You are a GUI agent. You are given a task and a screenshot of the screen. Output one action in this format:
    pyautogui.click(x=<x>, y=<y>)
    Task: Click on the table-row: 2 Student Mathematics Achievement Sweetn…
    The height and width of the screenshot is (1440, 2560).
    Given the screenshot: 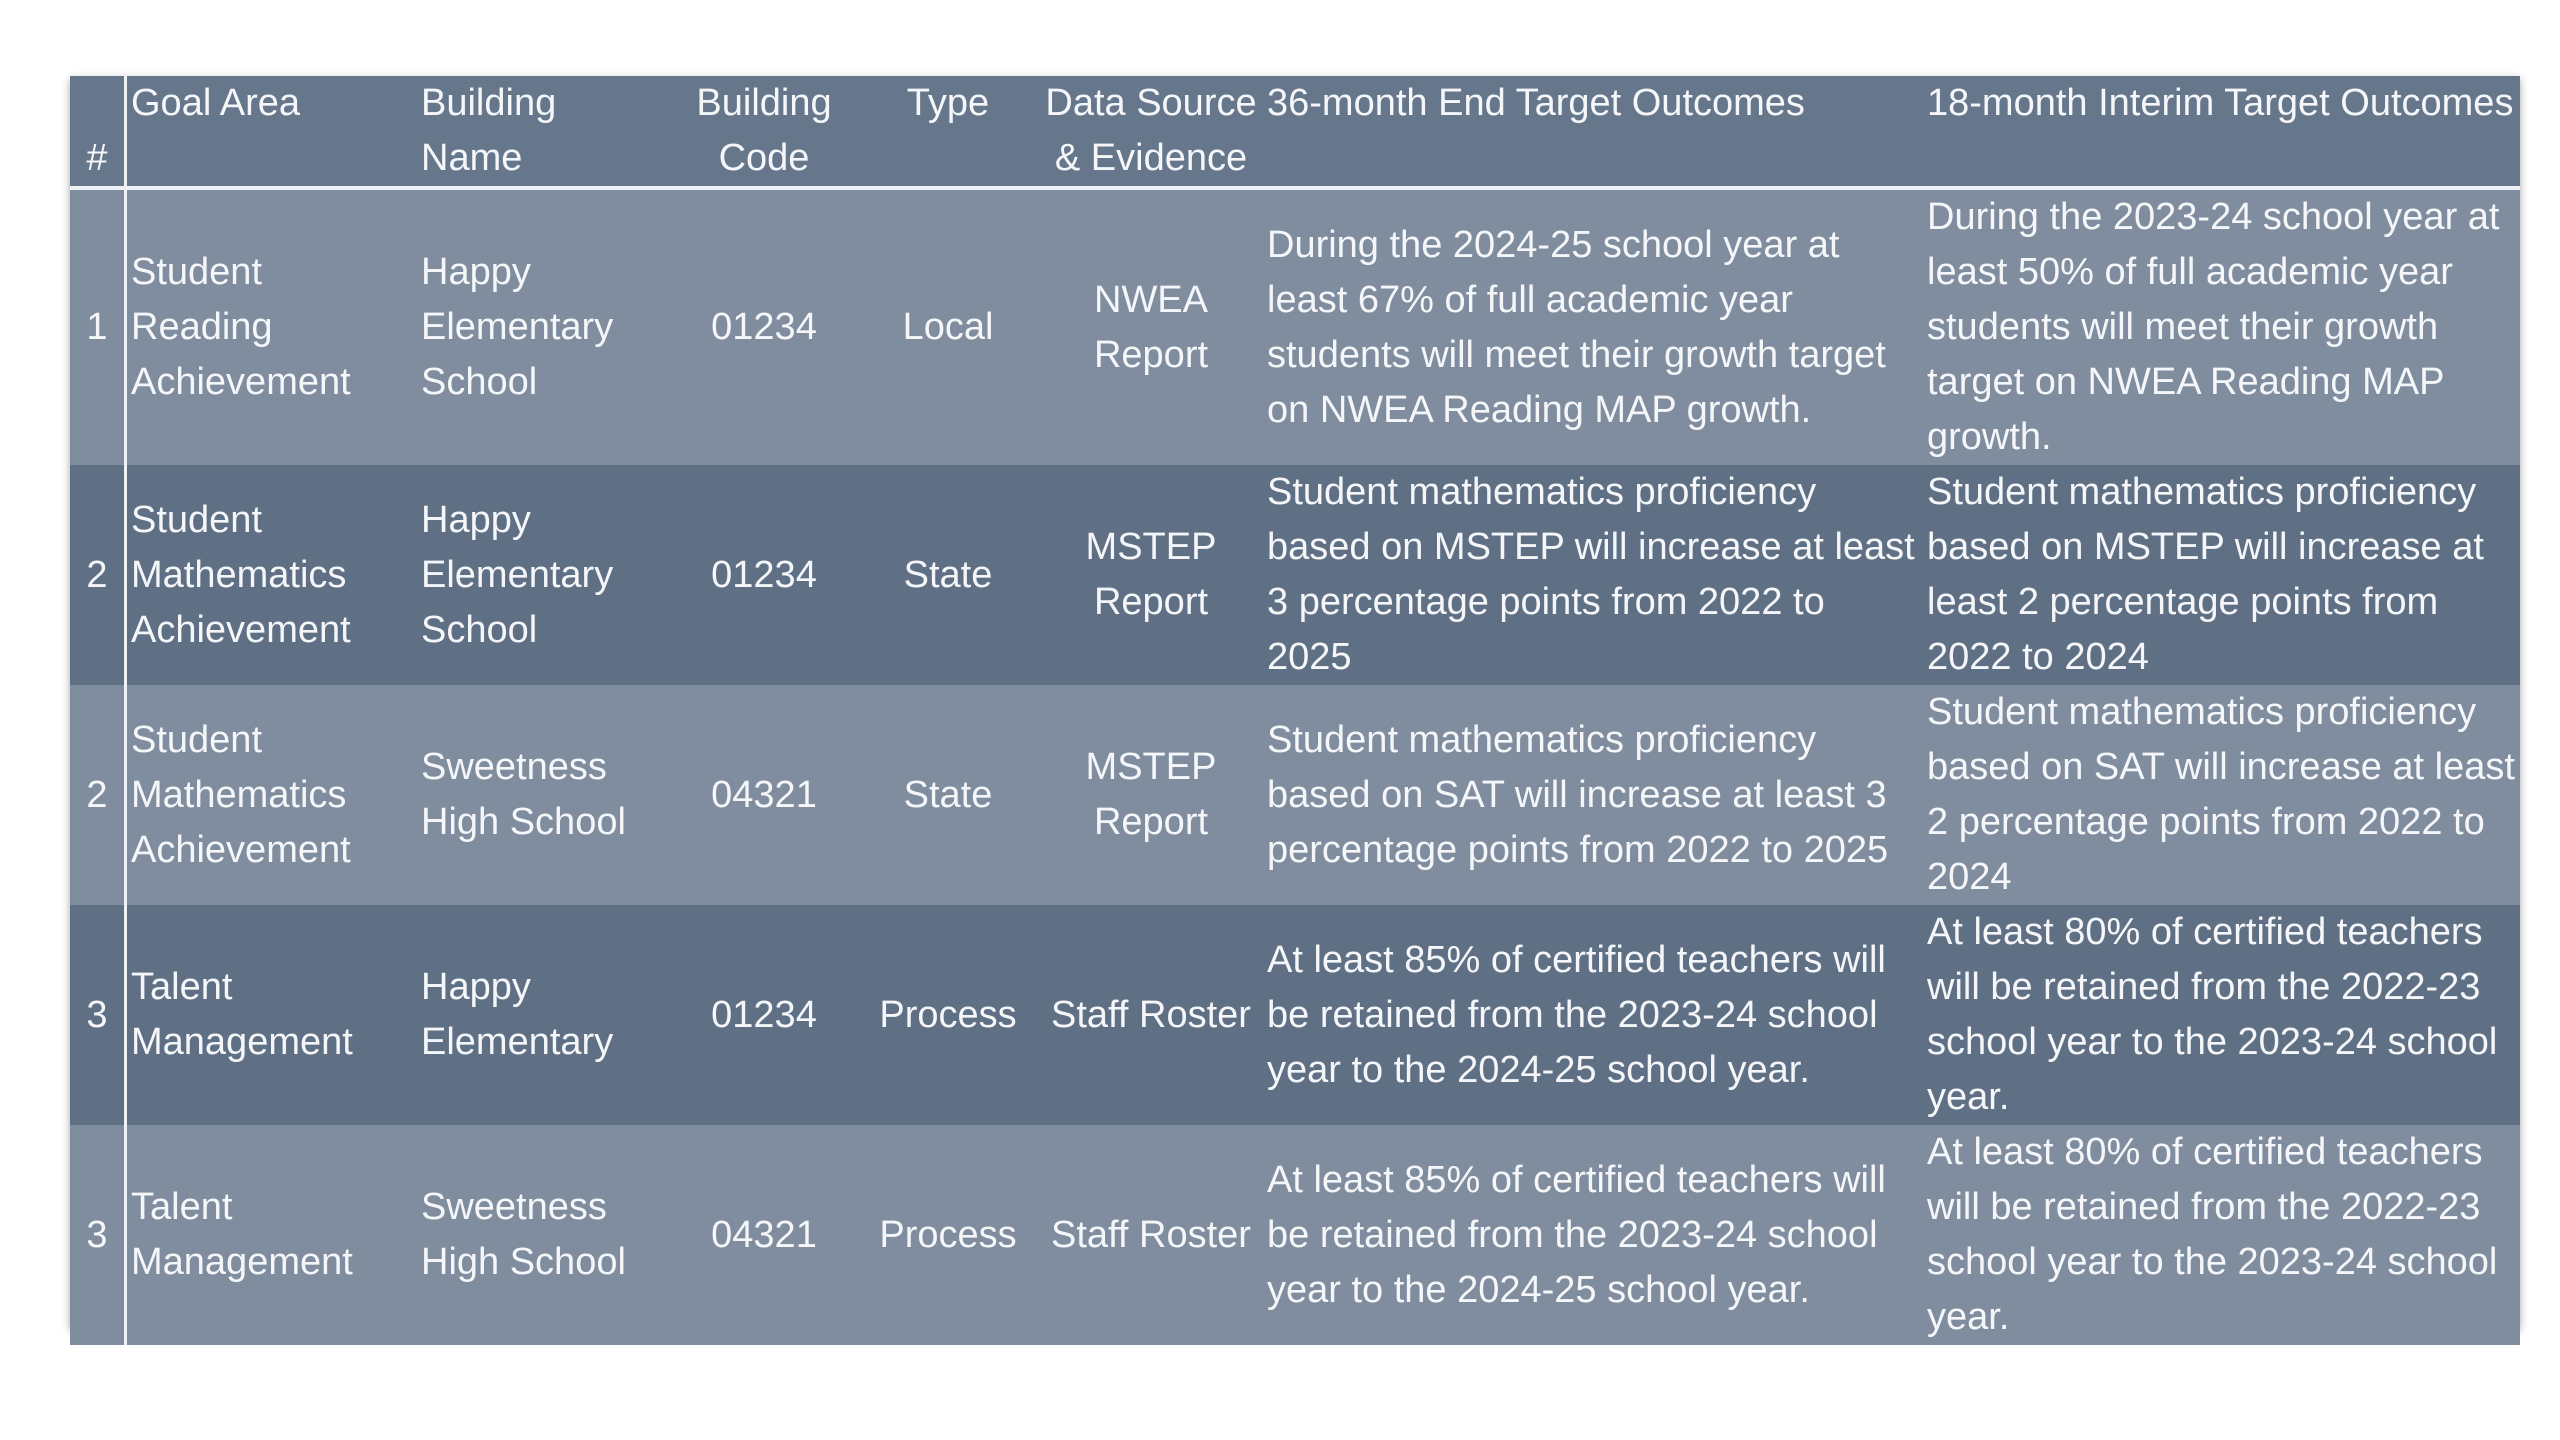 What is the action you would take?
    pyautogui.click(x=1295, y=795)
    